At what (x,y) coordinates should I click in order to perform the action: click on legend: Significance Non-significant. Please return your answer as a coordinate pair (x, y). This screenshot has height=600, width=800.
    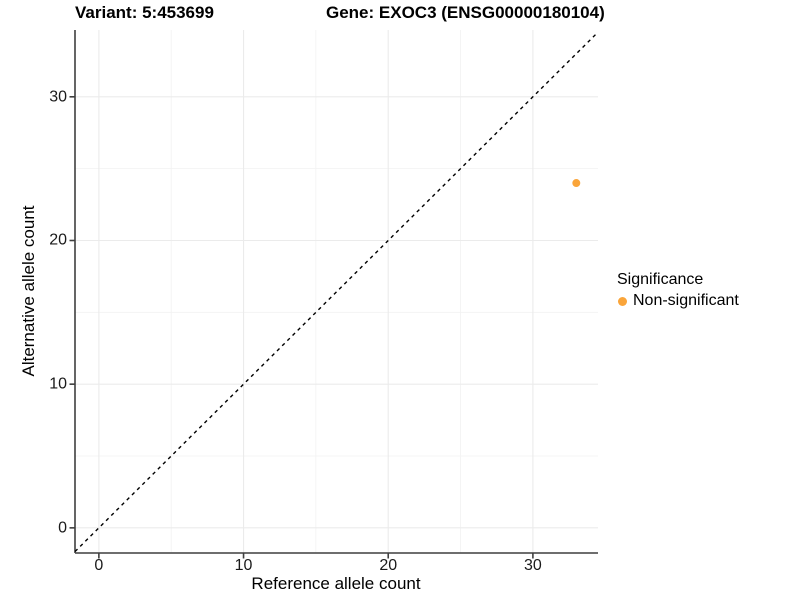
    Looking at the image, I should click on (678, 290).